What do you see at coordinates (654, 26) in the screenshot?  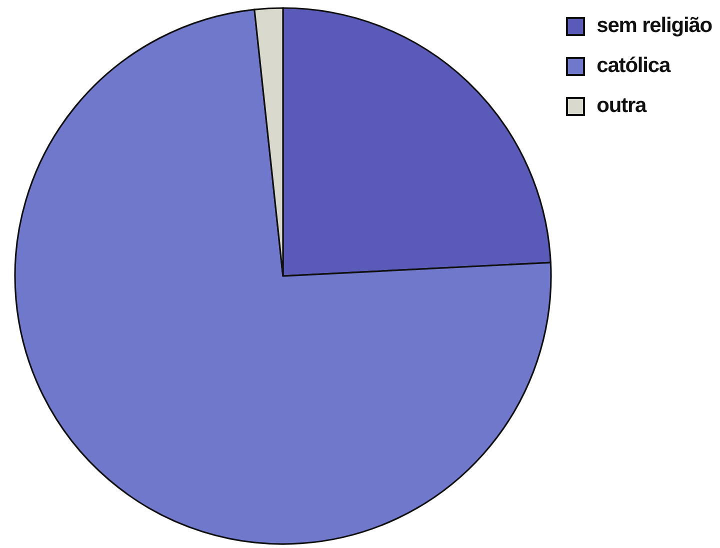 I see `legend-label: sem religião` at bounding box center [654, 26].